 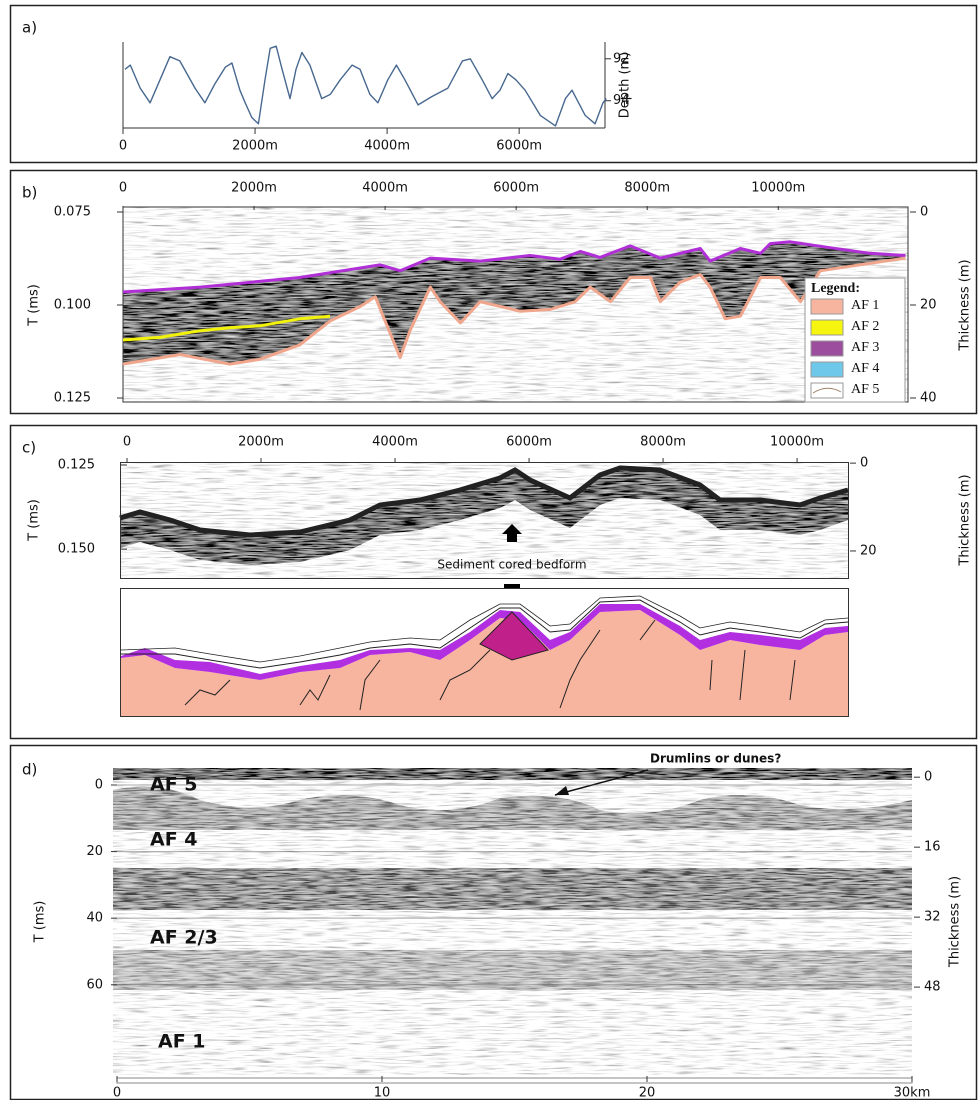 I want to click on unit-label: AF 5, so click(x=174, y=785).